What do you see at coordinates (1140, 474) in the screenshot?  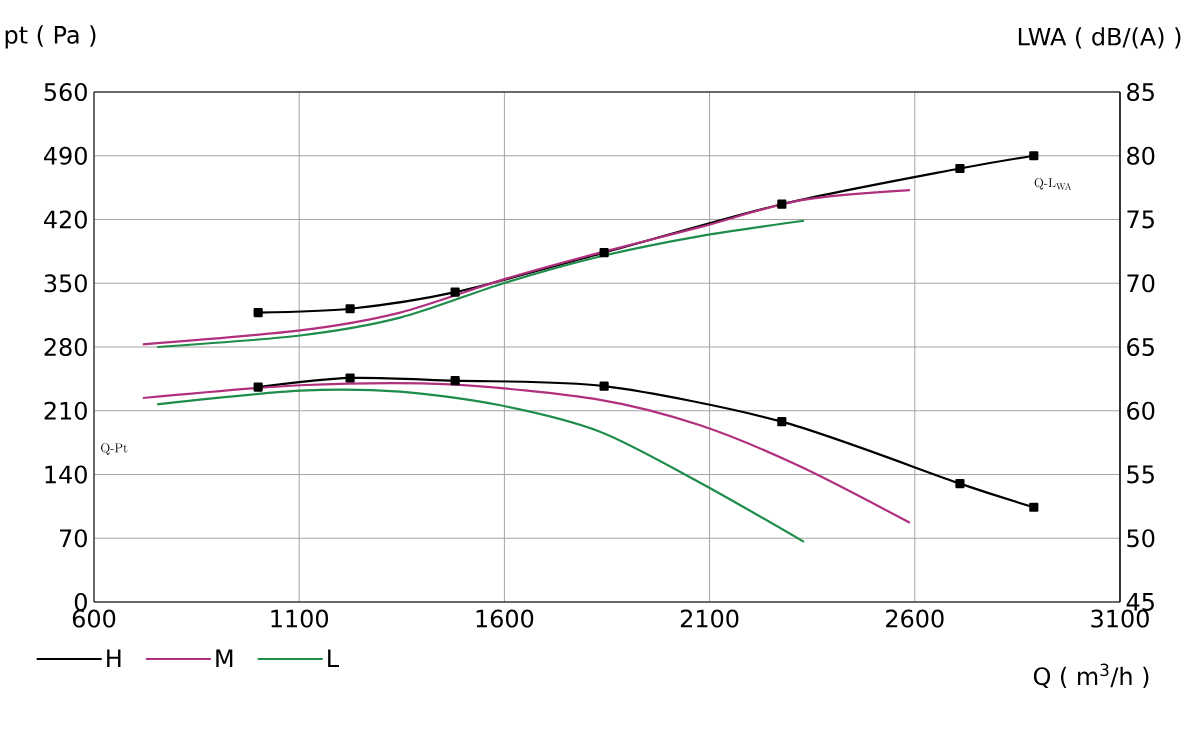 I see `y2-tick-label: 55` at bounding box center [1140, 474].